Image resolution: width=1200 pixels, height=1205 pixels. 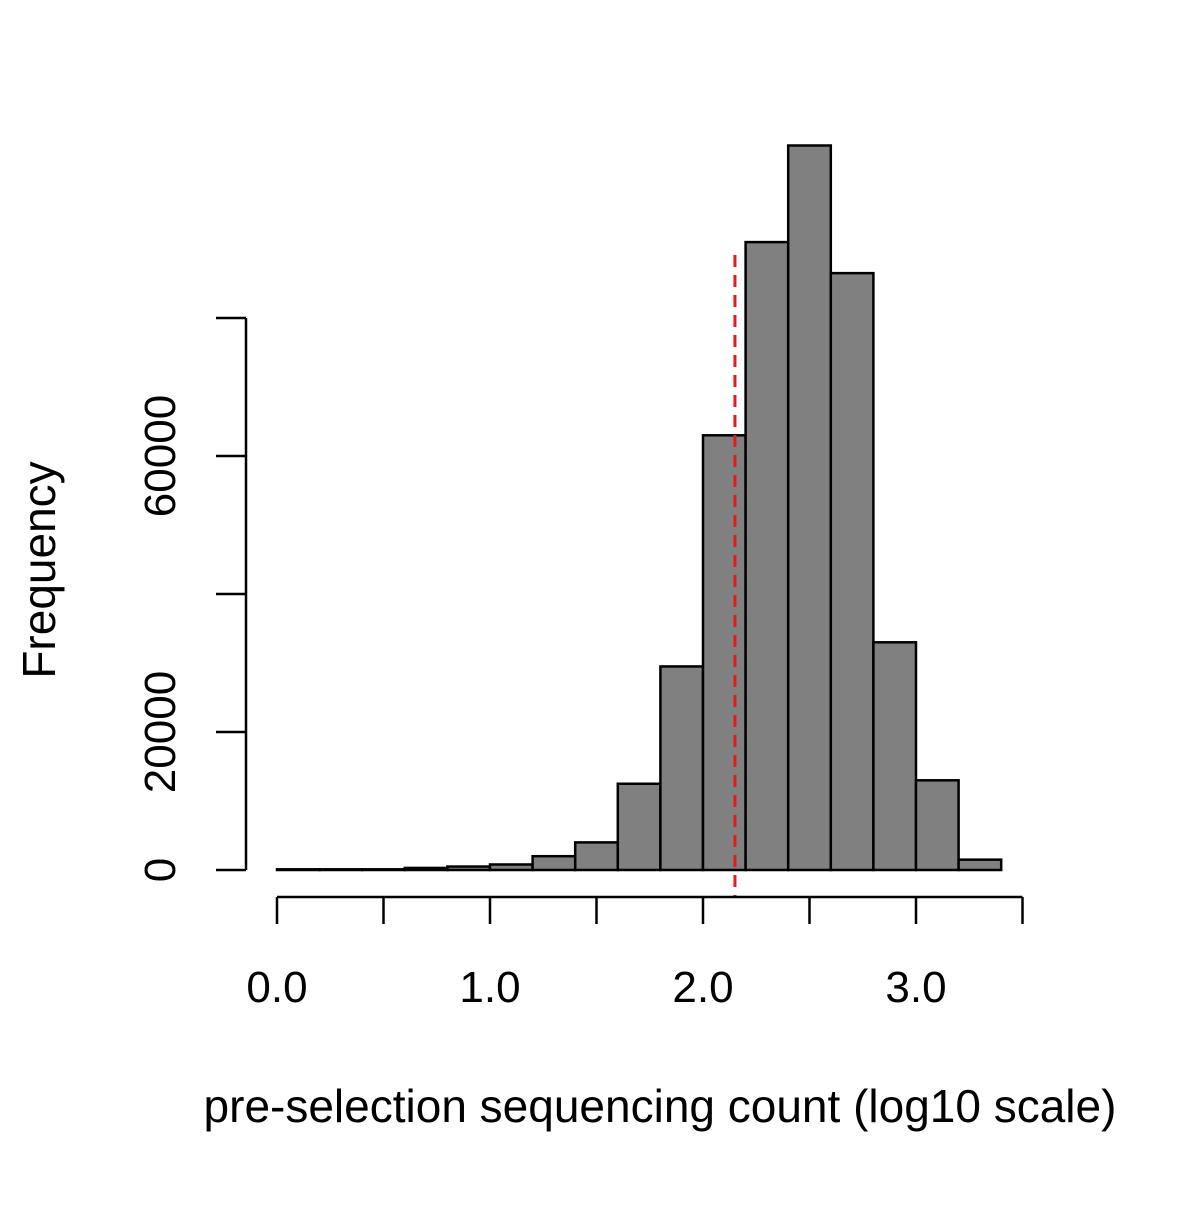 I want to click on y-tick-label: 0, so click(x=160, y=870).